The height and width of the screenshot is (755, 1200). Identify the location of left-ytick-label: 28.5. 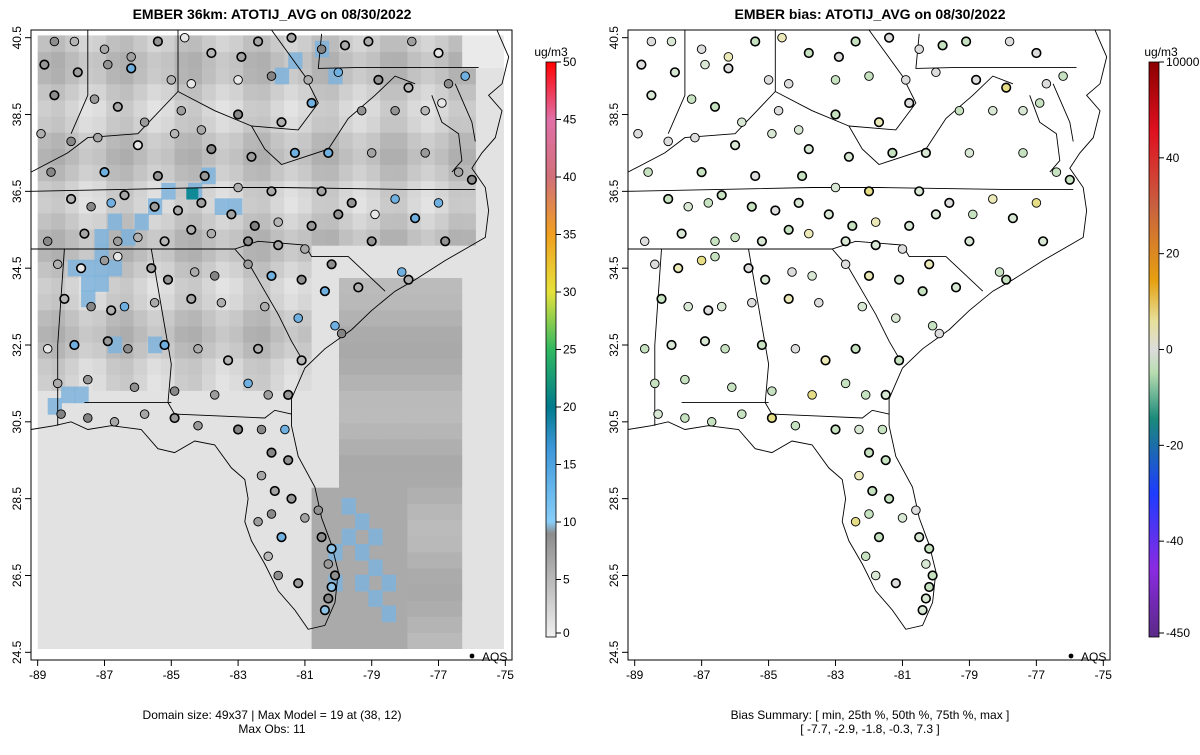
(17, 499).